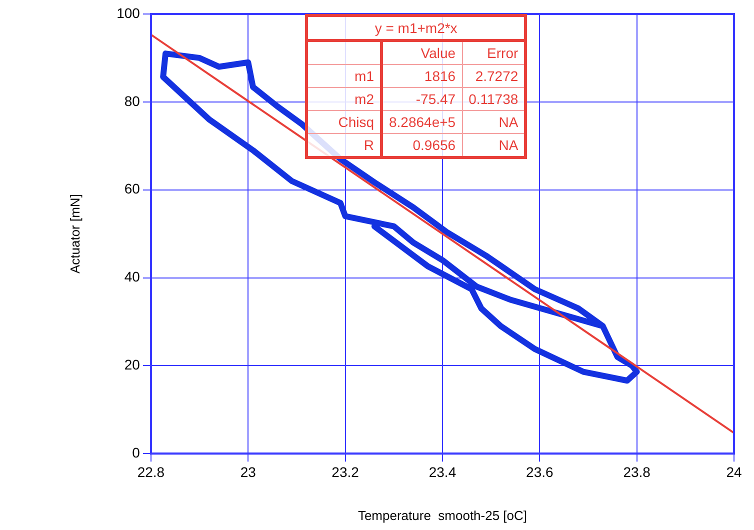 This screenshot has height=530, width=754. What do you see at coordinates (132, 100) in the screenshot?
I see `y-tick-label: 80` at bounding box center [132, 100].